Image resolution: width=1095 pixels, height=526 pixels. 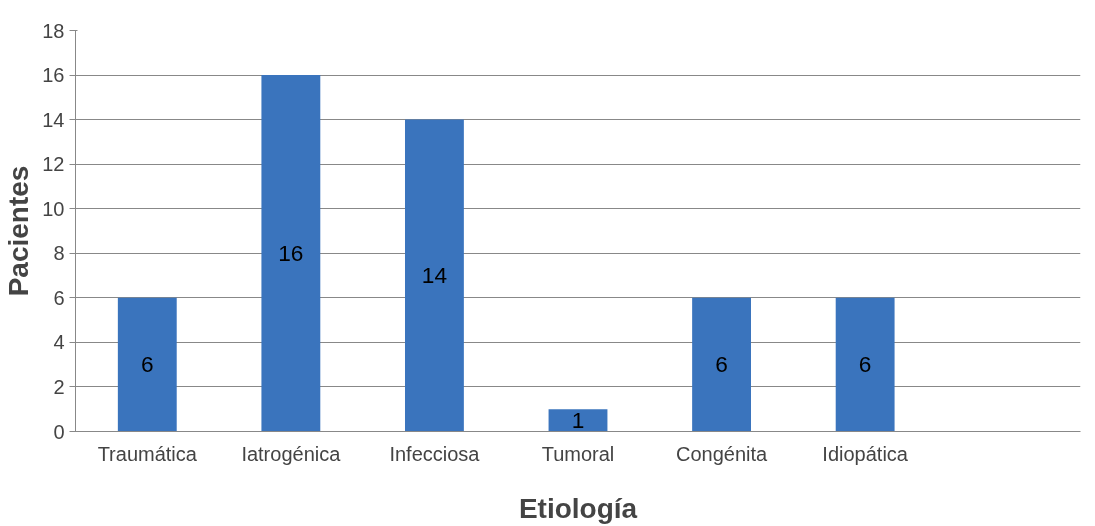 I want to click on x-axis-title: Etiología, so click(x=578, y=508).